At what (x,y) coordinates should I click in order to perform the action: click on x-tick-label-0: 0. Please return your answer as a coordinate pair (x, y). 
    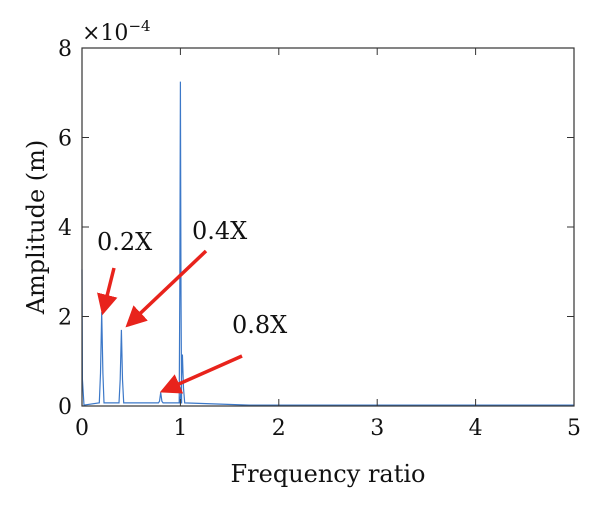
    Looking at the image, I should click on (82, 428).